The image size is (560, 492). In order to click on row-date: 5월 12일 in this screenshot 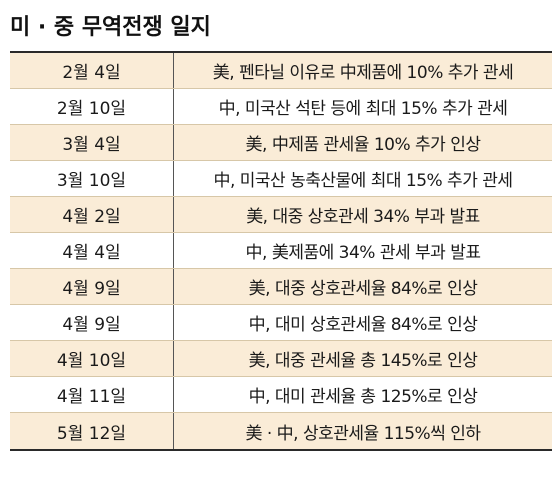, I will do `click(92, 431)`.